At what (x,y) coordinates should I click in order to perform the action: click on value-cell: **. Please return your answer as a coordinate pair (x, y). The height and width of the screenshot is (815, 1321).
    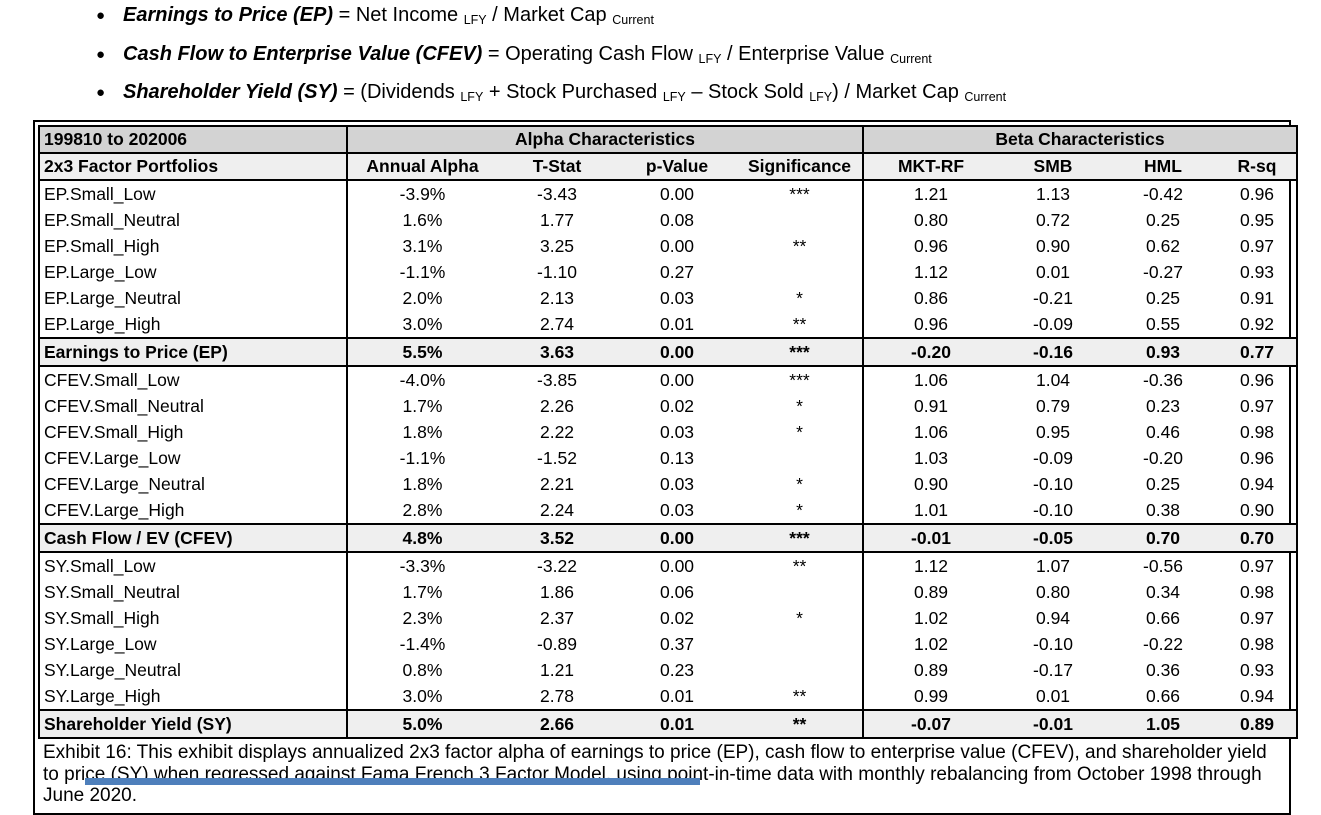
    Looking at the image, I should click on (800, 565).